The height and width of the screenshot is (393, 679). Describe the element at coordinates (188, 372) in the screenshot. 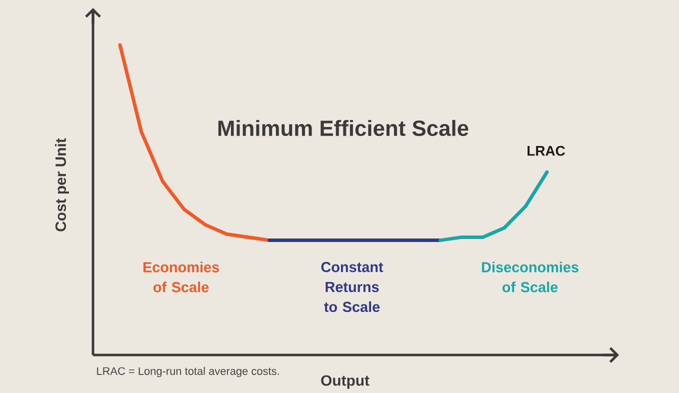

I see `text: LRAC = Long-run total average costs.` at that location.